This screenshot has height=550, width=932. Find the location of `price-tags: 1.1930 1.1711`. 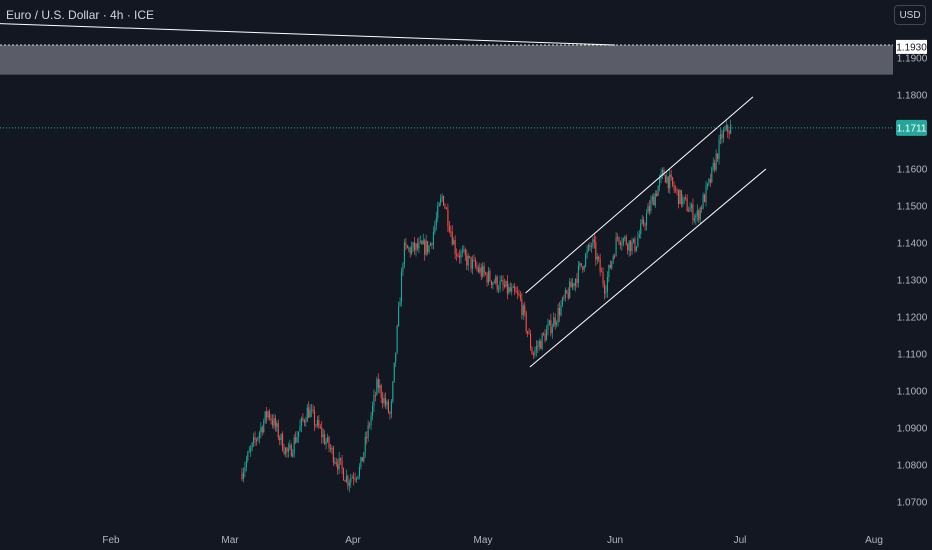

price-tags: 1.1930 1.1711 is located at coordinates (911, 87).